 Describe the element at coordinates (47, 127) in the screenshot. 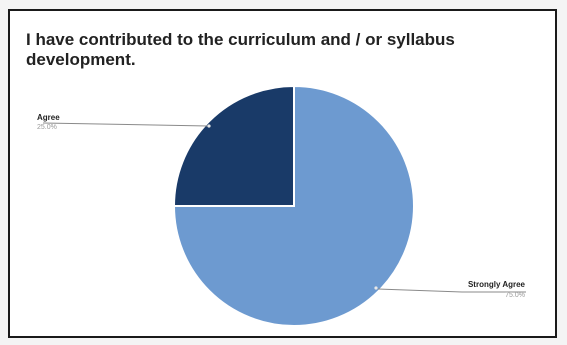

I see `slice-value-agree: 25.0%` at that location.